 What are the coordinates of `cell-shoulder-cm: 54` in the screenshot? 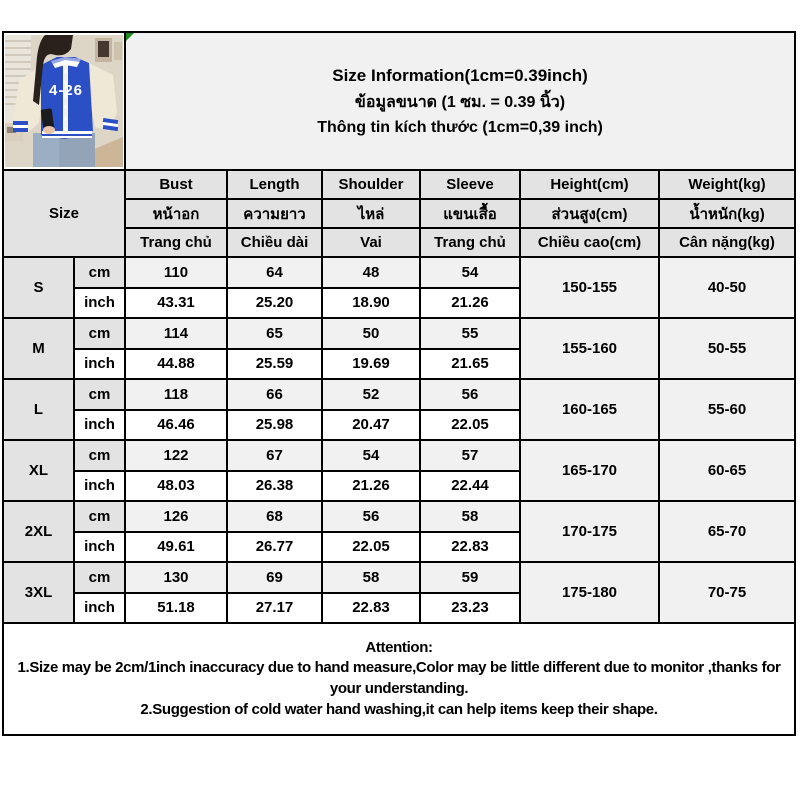 It's located at (371, 455).